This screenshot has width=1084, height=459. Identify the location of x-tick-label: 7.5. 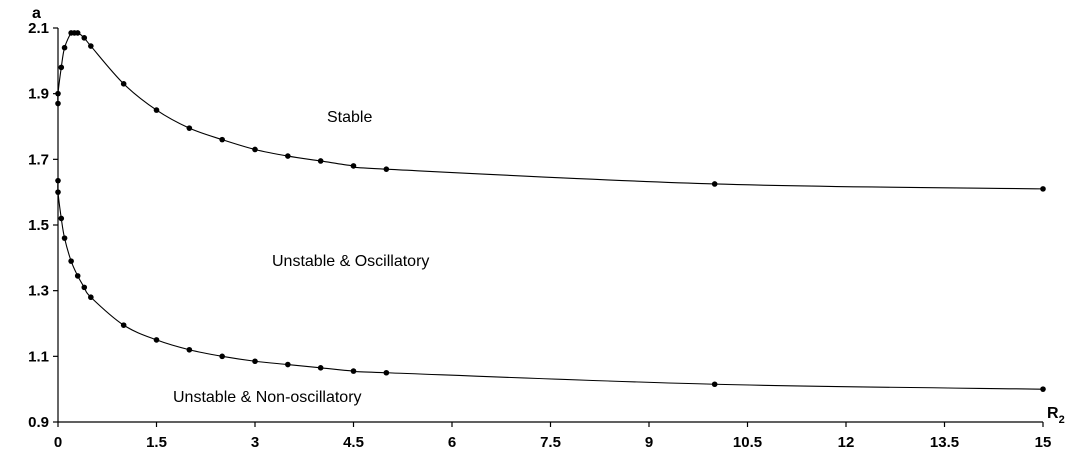
(550, 442).